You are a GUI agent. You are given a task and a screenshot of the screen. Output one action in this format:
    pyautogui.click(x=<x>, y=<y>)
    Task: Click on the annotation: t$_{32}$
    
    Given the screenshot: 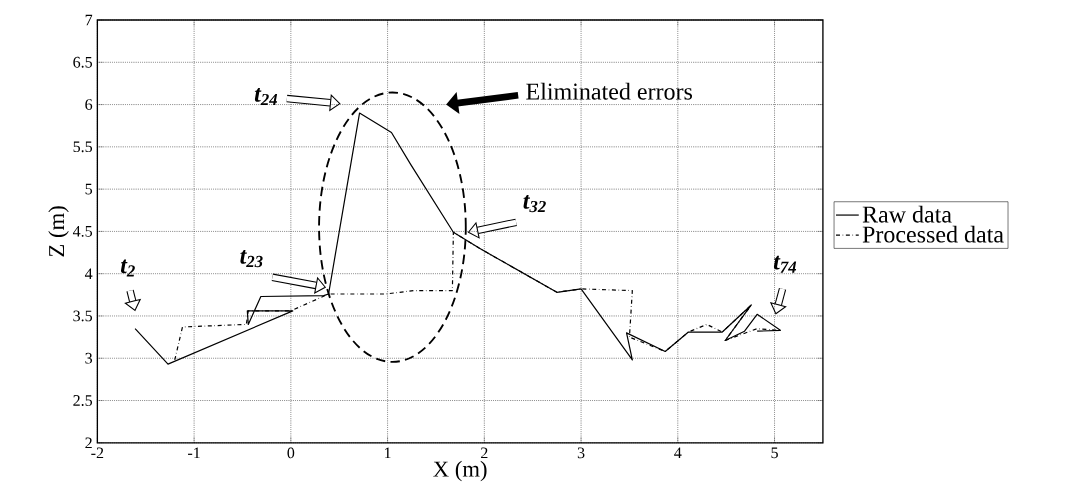 What is the action you would take?
    pyautogui.click(x=534, y=203)
    